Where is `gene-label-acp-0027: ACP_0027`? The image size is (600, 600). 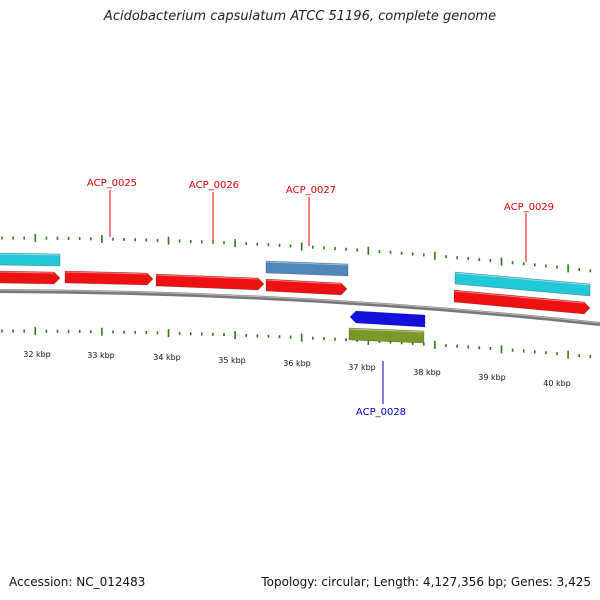
gene-label-acp-0027: ACP_0027 is located at coordinates (311, 190).